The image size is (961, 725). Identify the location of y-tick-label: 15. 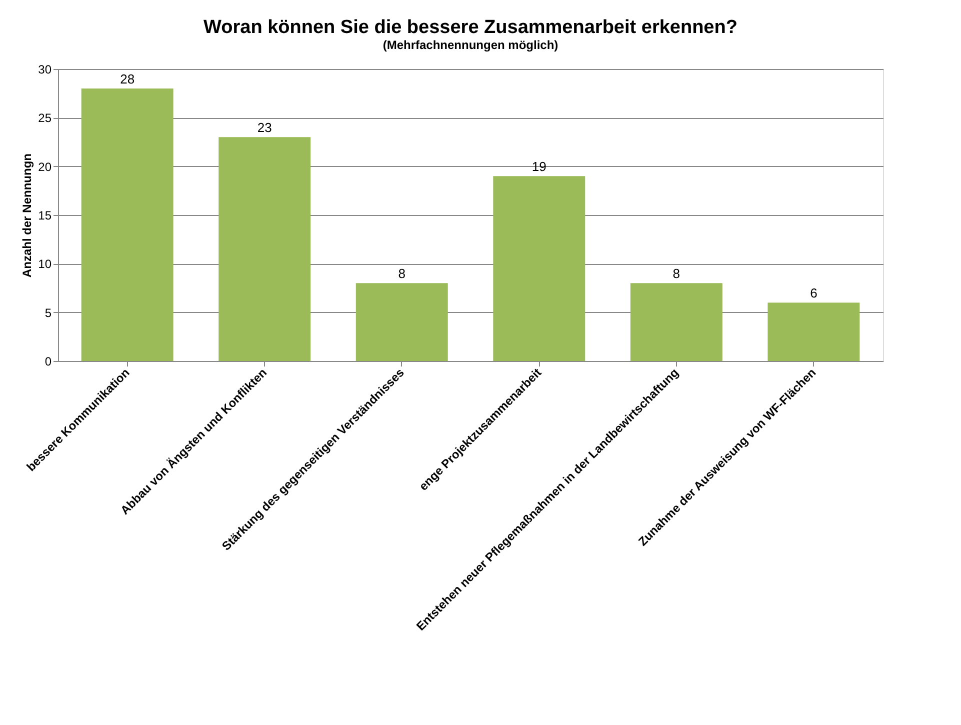
(45, 215).